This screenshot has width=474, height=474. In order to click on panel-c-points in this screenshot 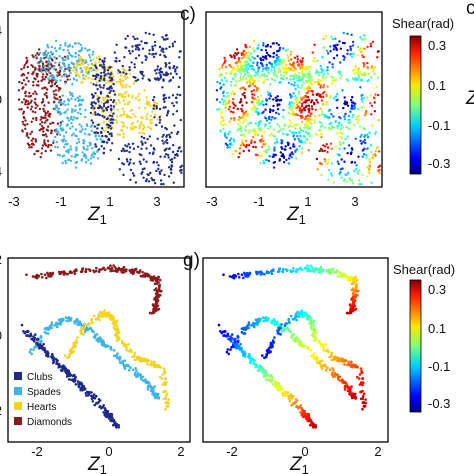, I will do `click(95, 346)`.